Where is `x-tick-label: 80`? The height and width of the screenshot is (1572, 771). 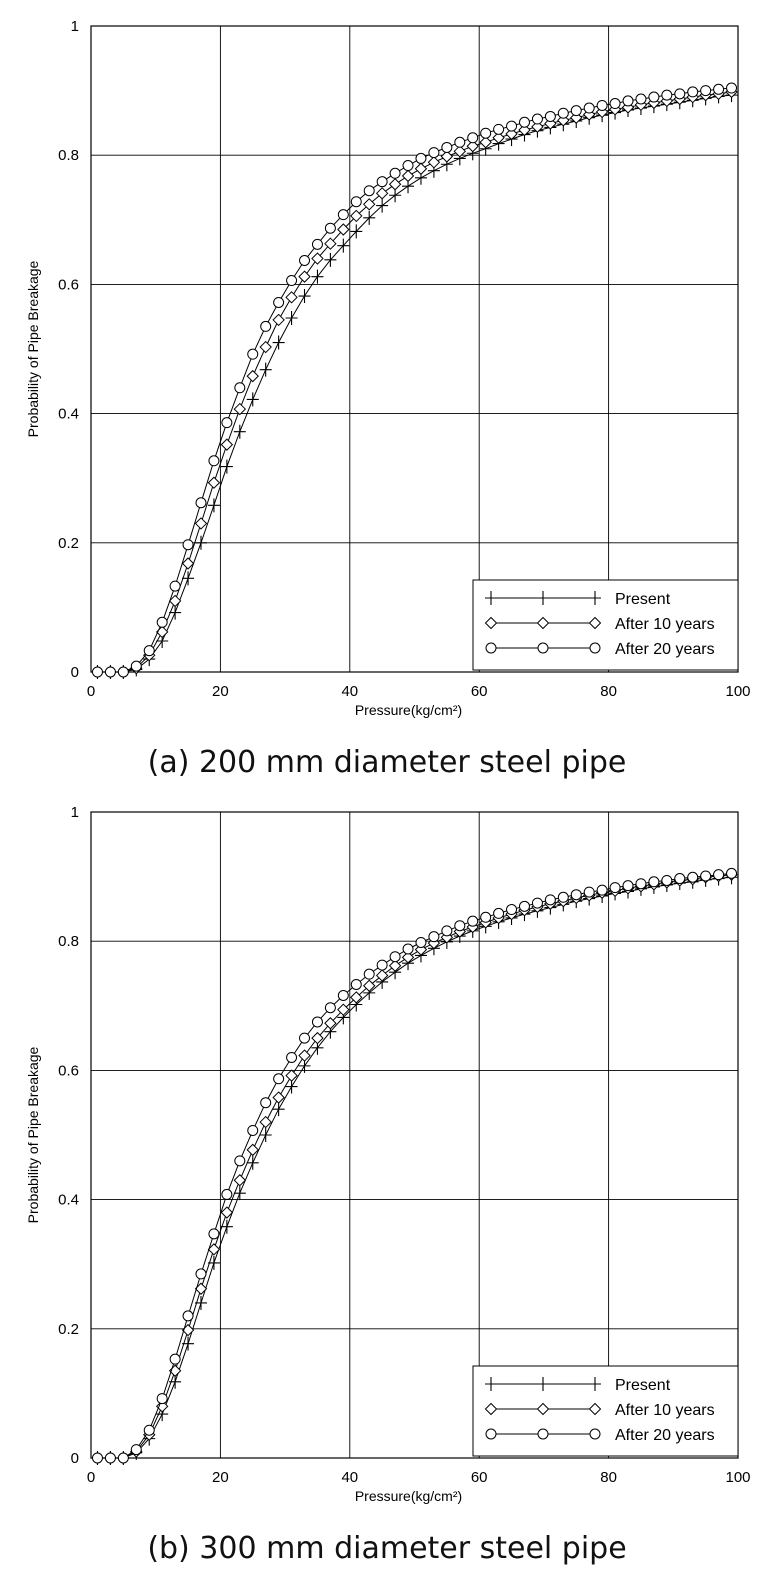
x-tick-label: 80 is located at coordinates (608, 1477).